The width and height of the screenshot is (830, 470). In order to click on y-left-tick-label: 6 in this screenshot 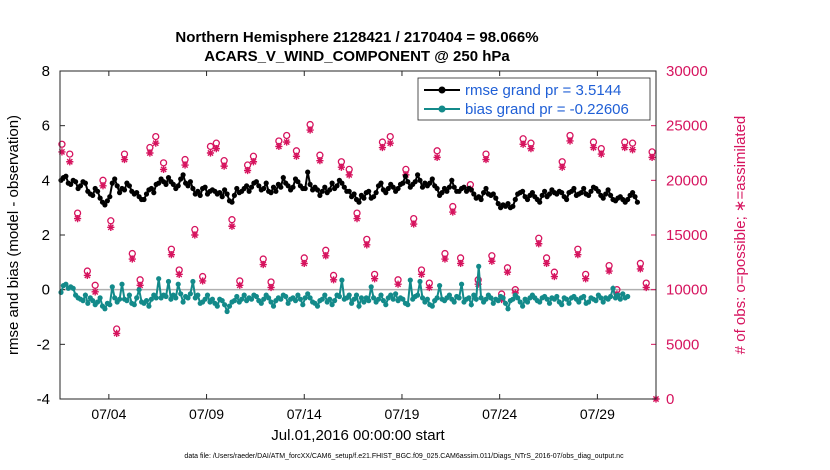, I will do `click(46, 126)`.